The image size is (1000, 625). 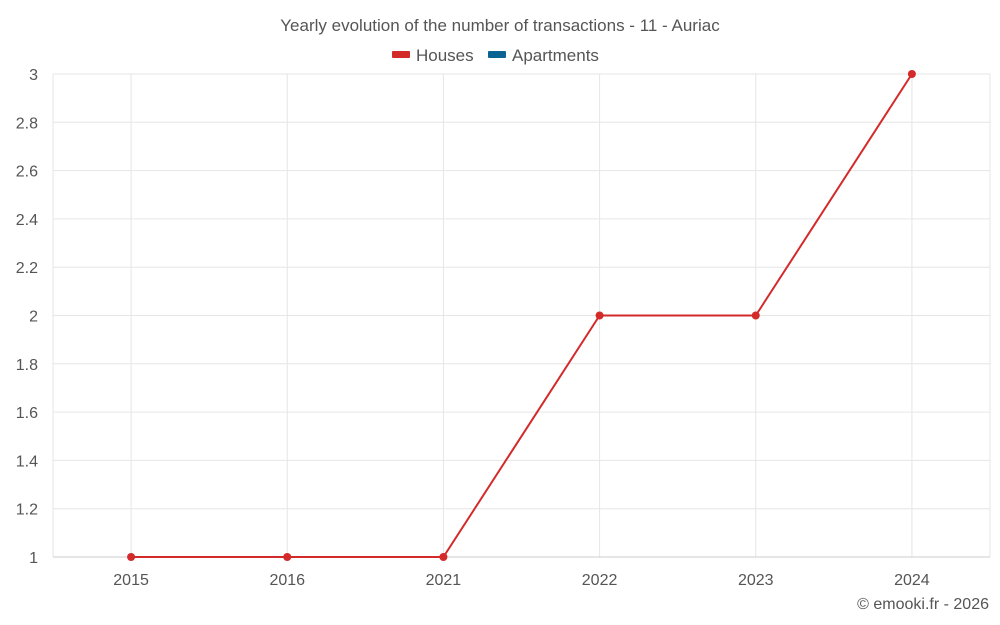 I want to click on y-tick-label: 2.8, so click(x=27, y=123).